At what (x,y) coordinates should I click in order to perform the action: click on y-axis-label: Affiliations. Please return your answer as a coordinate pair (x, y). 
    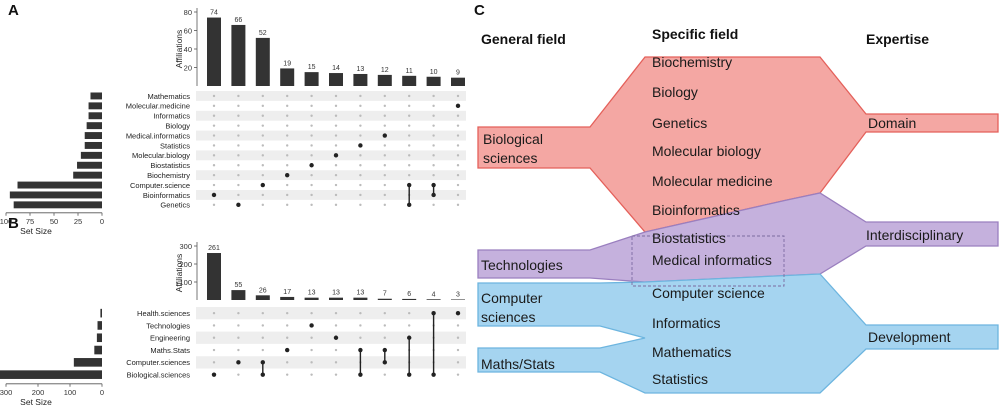
    Looking at the image, I should click on (179, 49).